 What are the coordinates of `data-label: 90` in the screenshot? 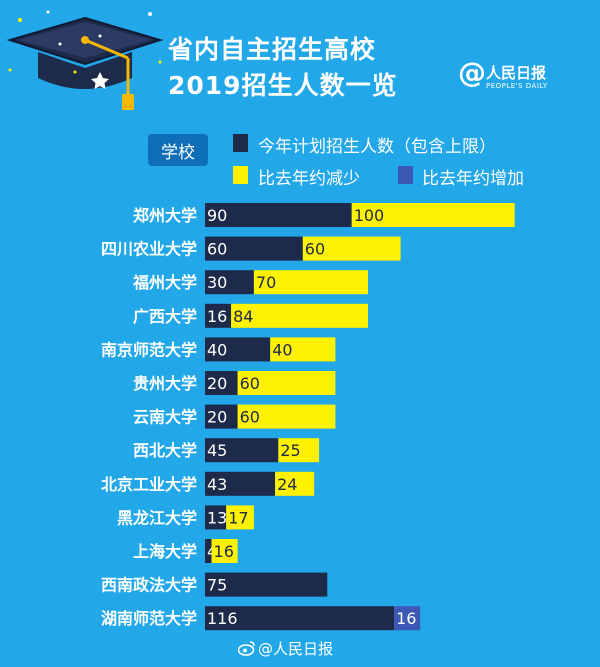 It's located at (217, 215).